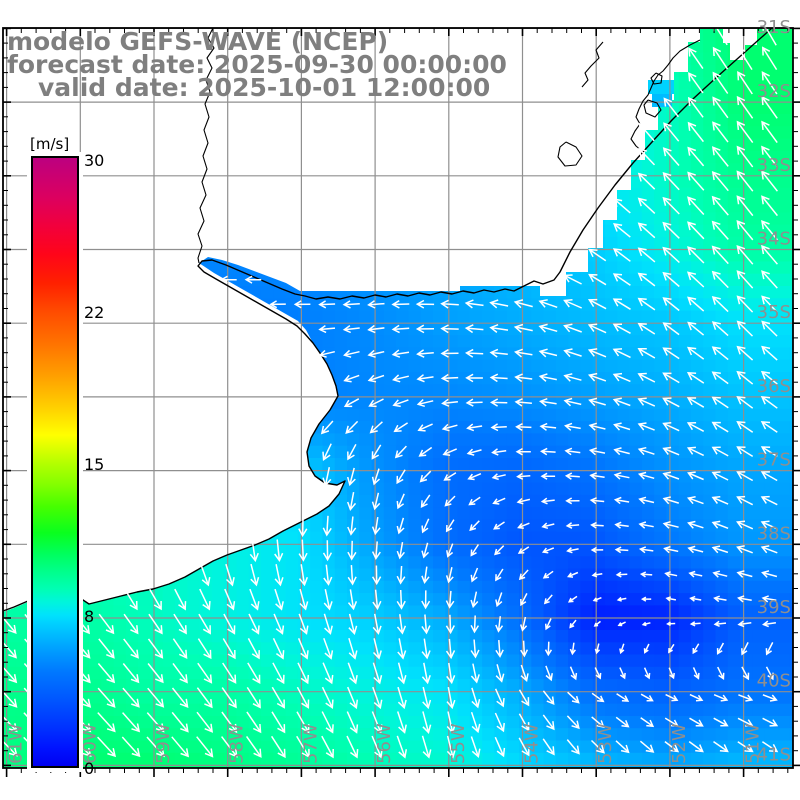 The width and height of the screenshot is (800, 800). I want to click on lon-label-58W: 58W, so click(237, 743).